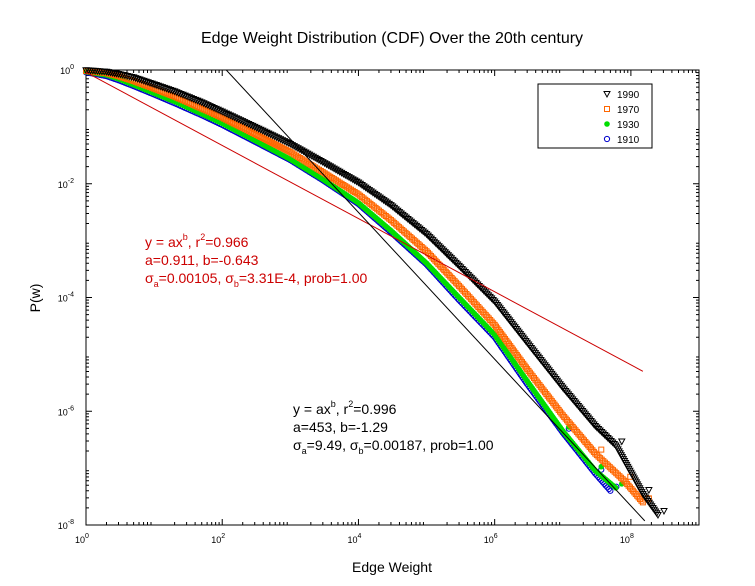 The width and height of the screenshot is (755, 586). What do you see at coordinates (628, 95) in the screenshot?
I see `legend-label: 1990` at bounding box center [628, 95].